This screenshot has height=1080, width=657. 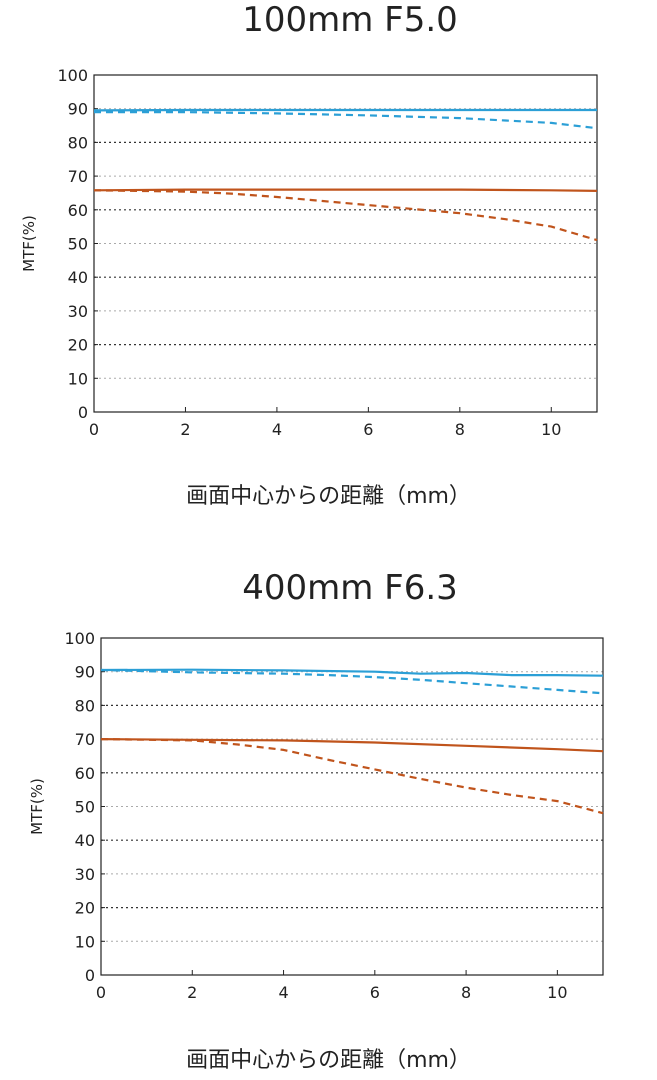 I want to click on chart-title: 400mm F6.3, so click(x=350, y=588).